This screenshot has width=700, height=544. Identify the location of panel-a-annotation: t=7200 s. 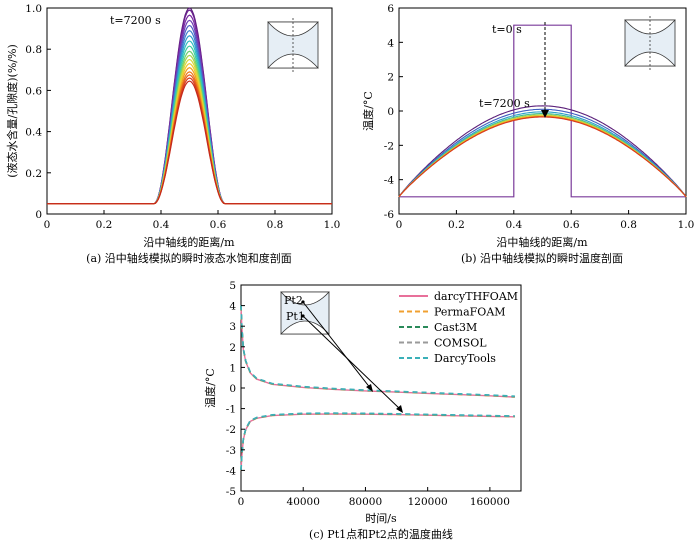
(135, 20).